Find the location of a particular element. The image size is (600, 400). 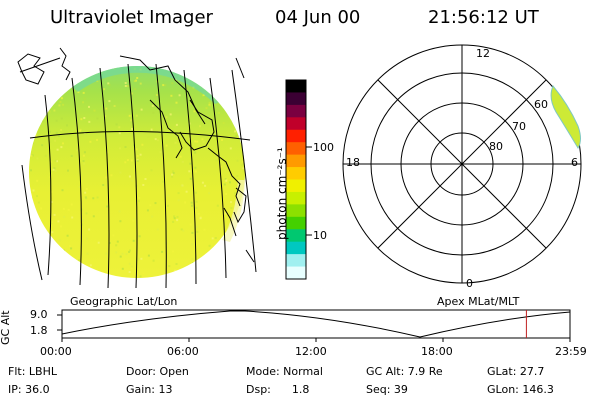

mlt-0-label: 0 is located at coordinates (469, 283).